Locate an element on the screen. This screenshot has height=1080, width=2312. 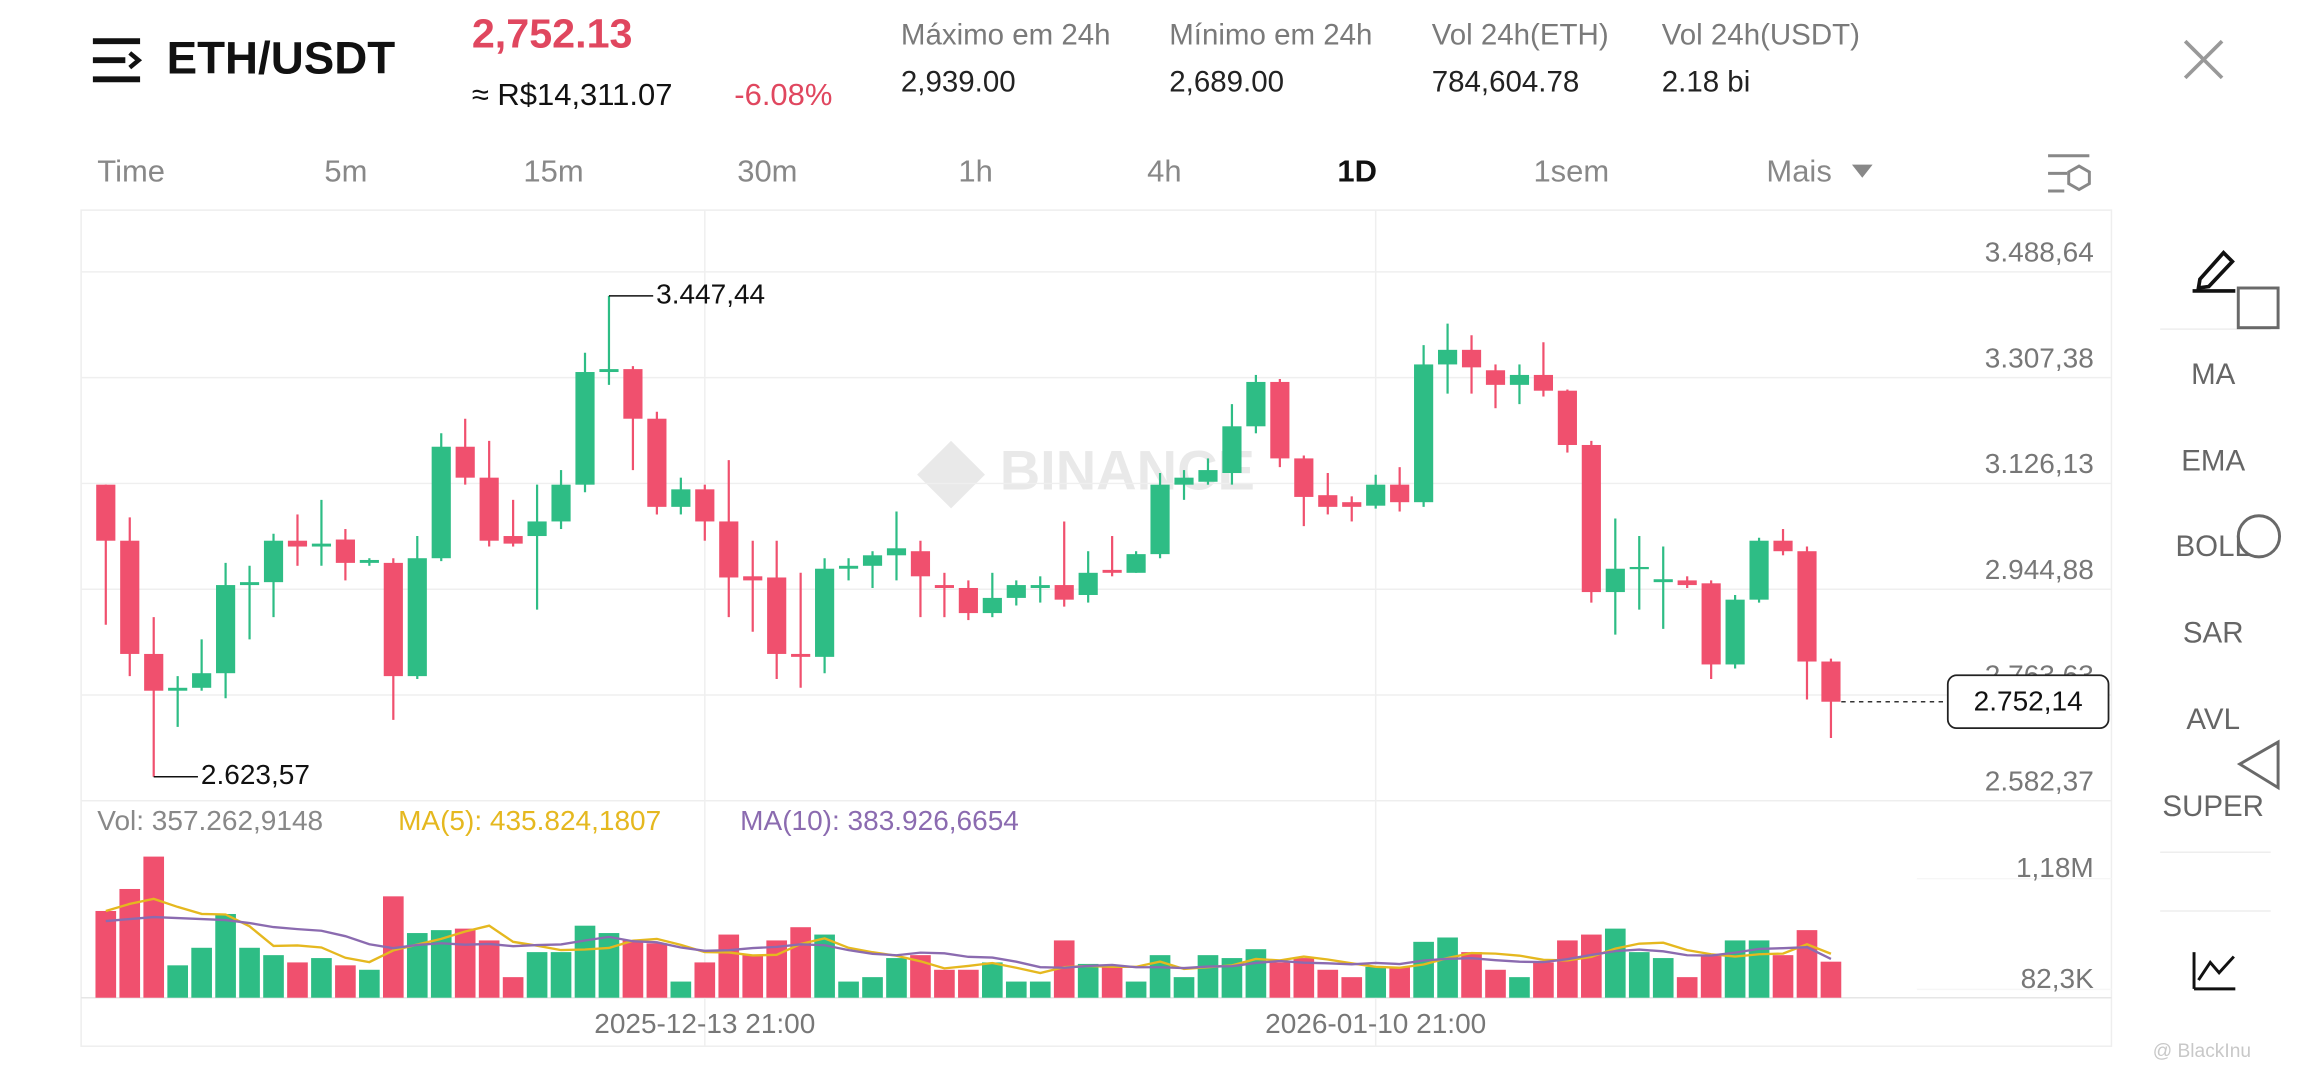
timeframe-tab: Mais is located at coordinates (1798, 171).